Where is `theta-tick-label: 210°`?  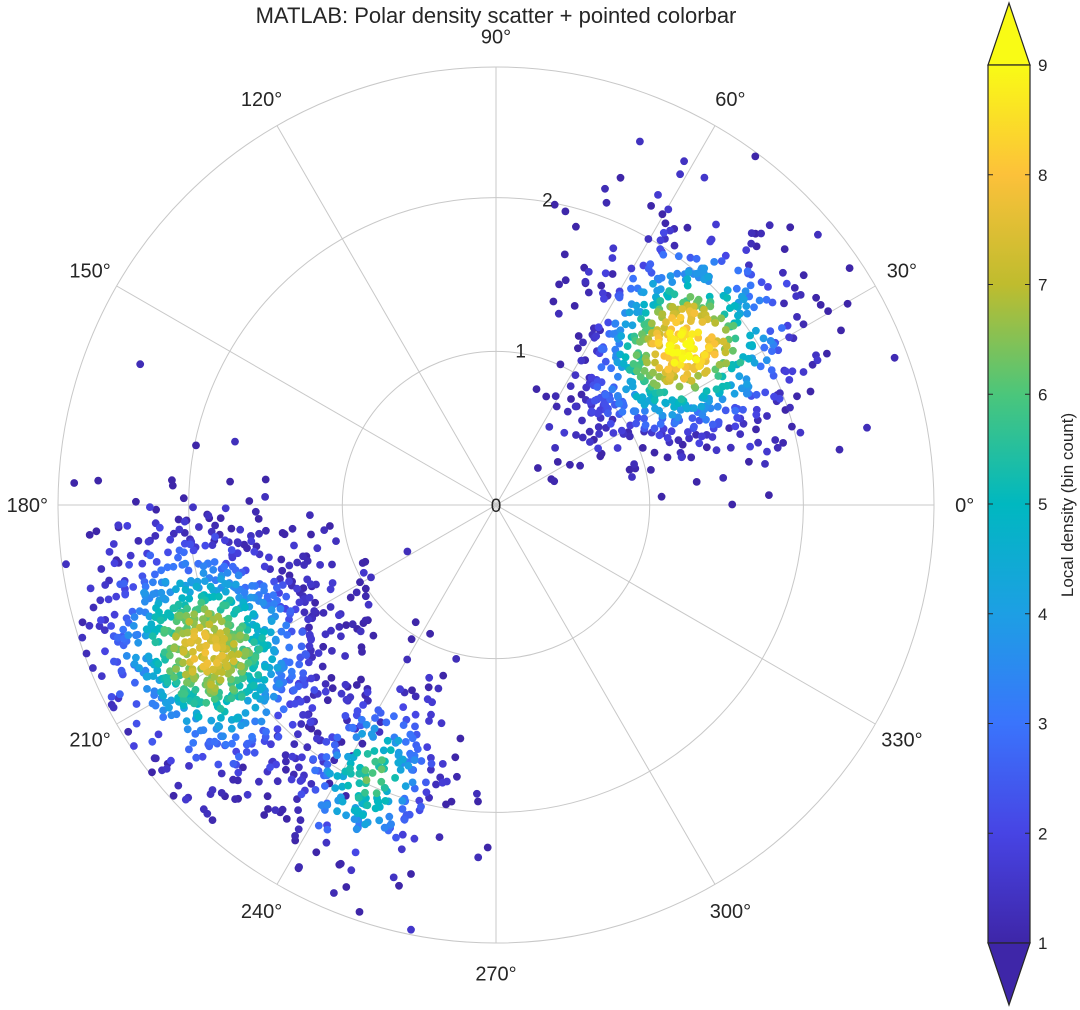 theta-tick-label: 210° is located at coordinates (89, 740).